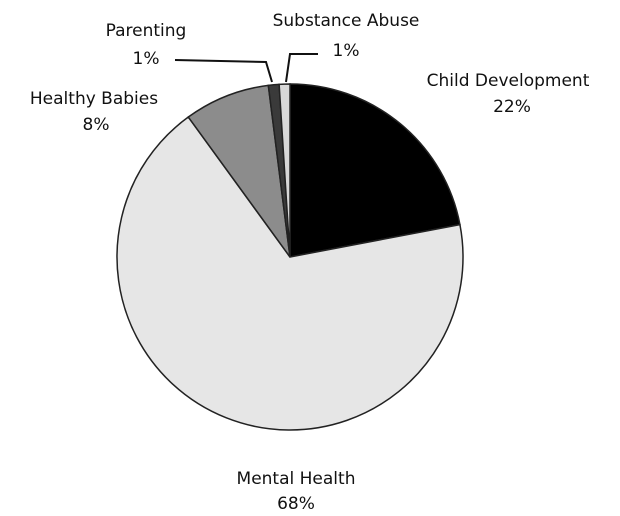 Image resolution: width=620 pixels, height=516 pixels. I want to click on substance-abuse-leader-line, so click(302, 68).